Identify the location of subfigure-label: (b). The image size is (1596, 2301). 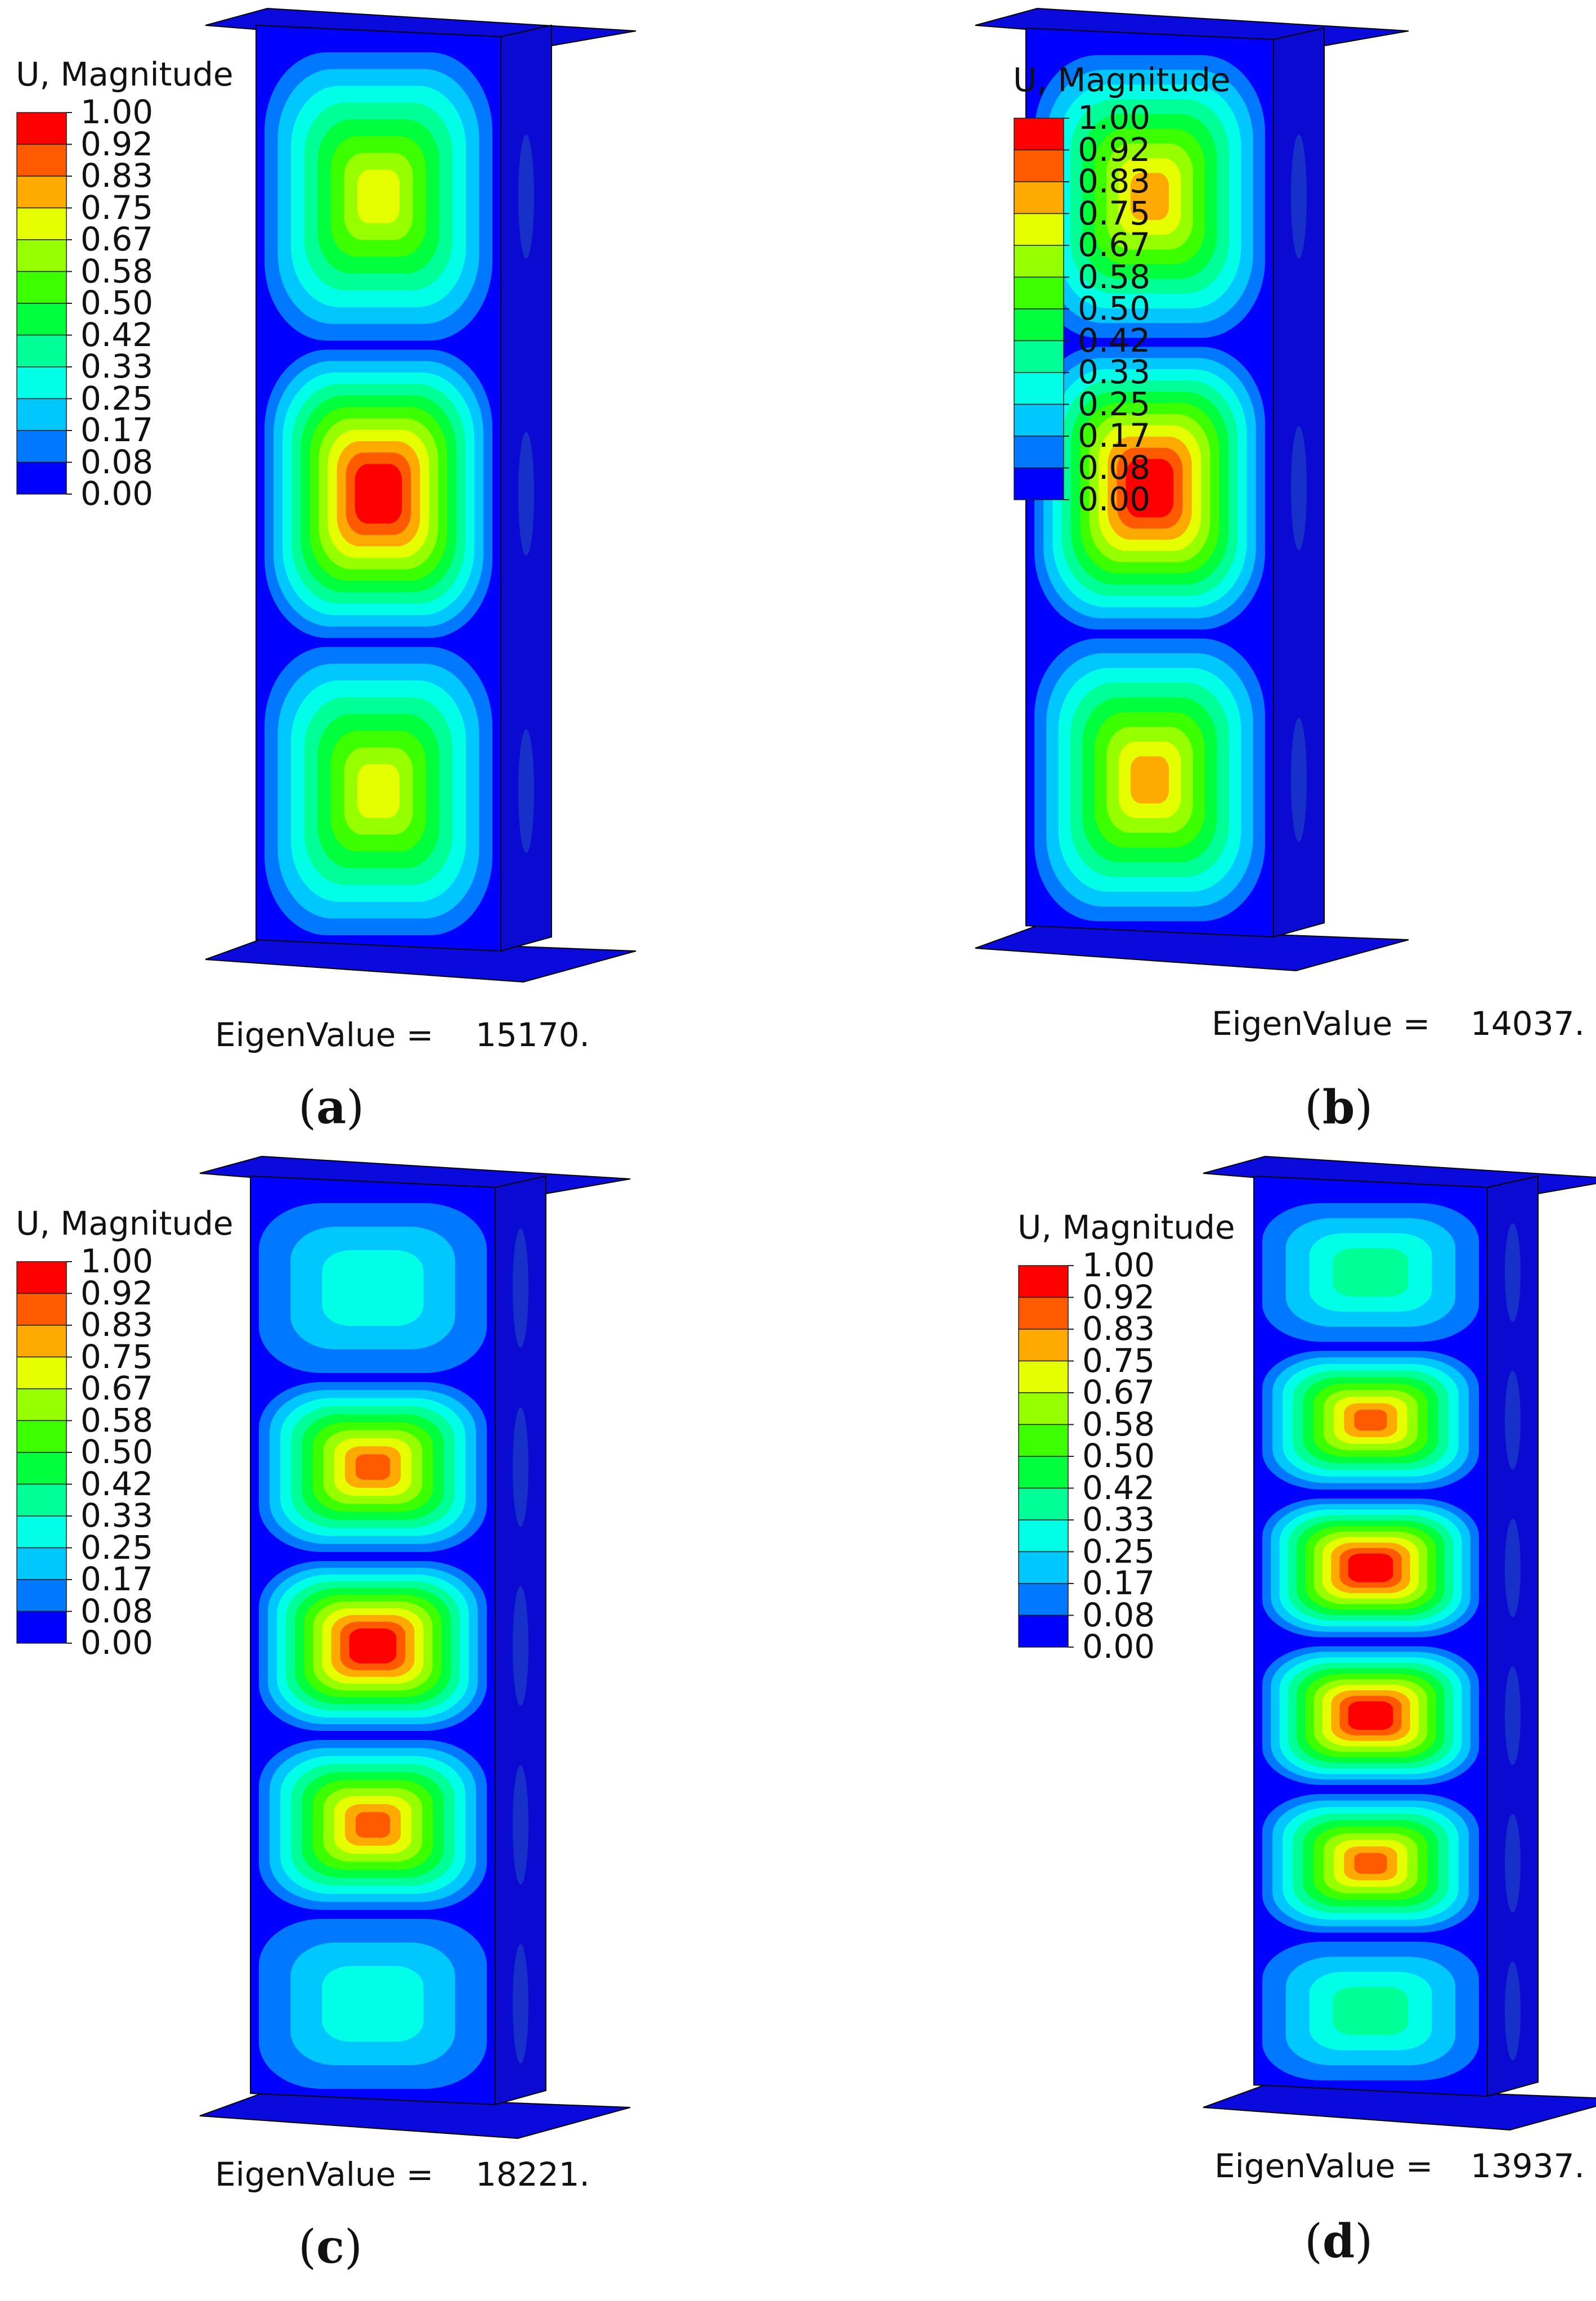
(1338, 1107).